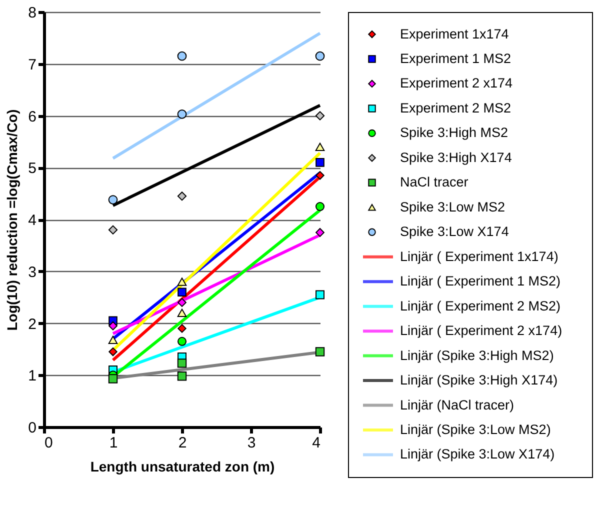  I want to click on y-tick-label: 7, so click(32, 65).